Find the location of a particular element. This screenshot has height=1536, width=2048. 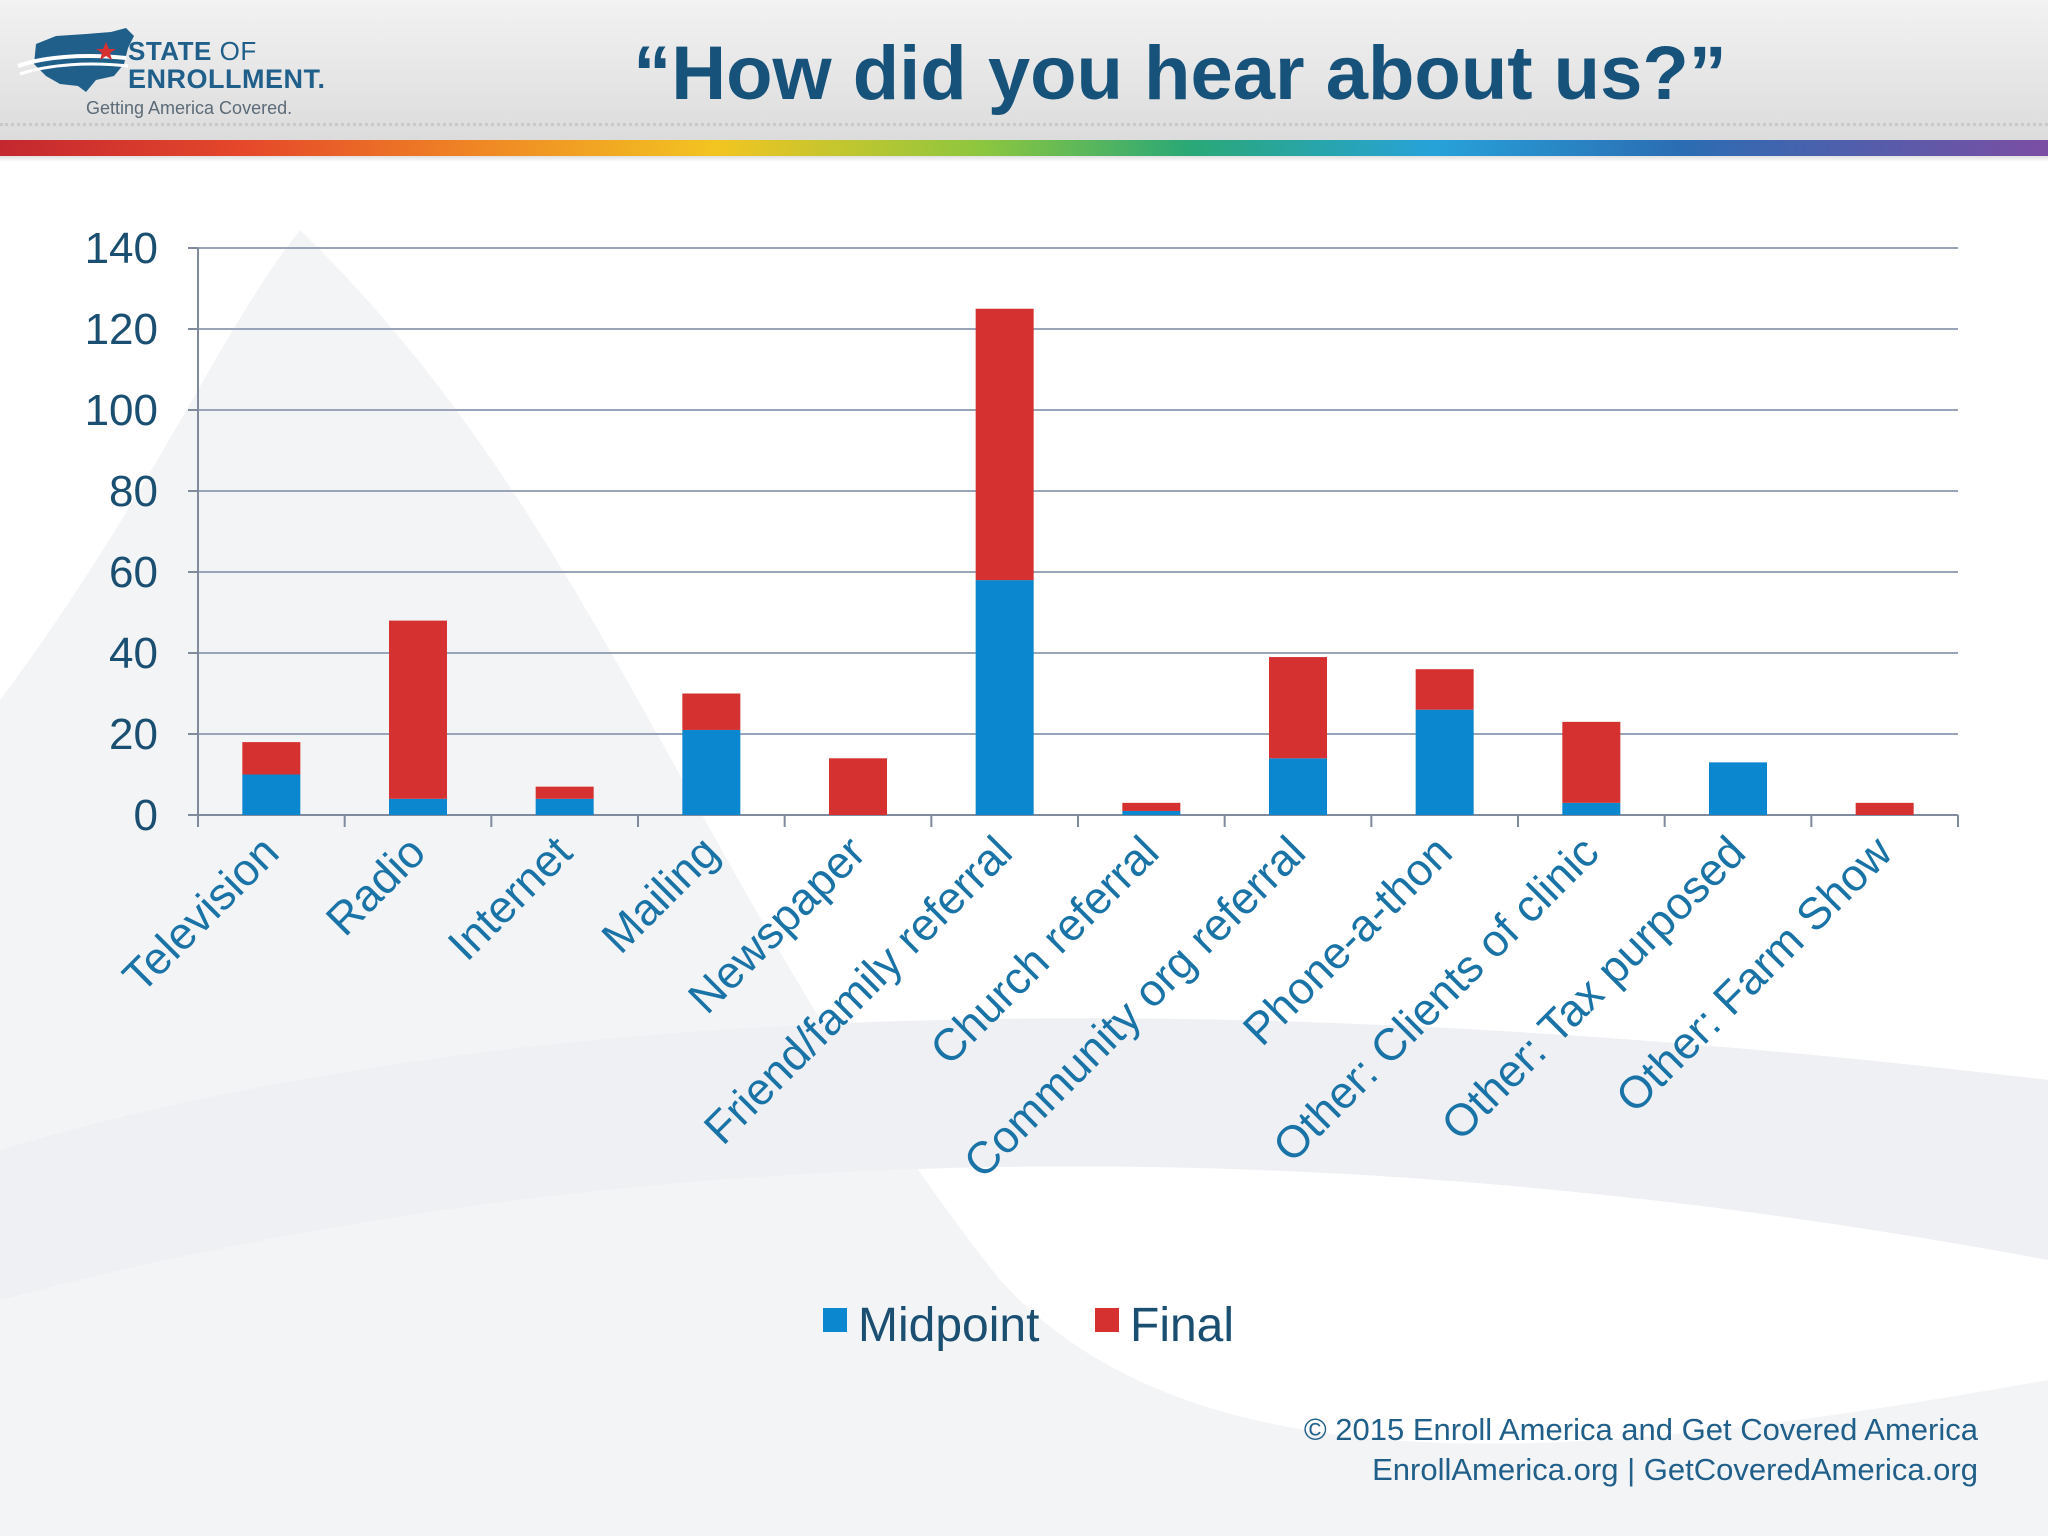

header-divider is located at coordinates (1024, 124).